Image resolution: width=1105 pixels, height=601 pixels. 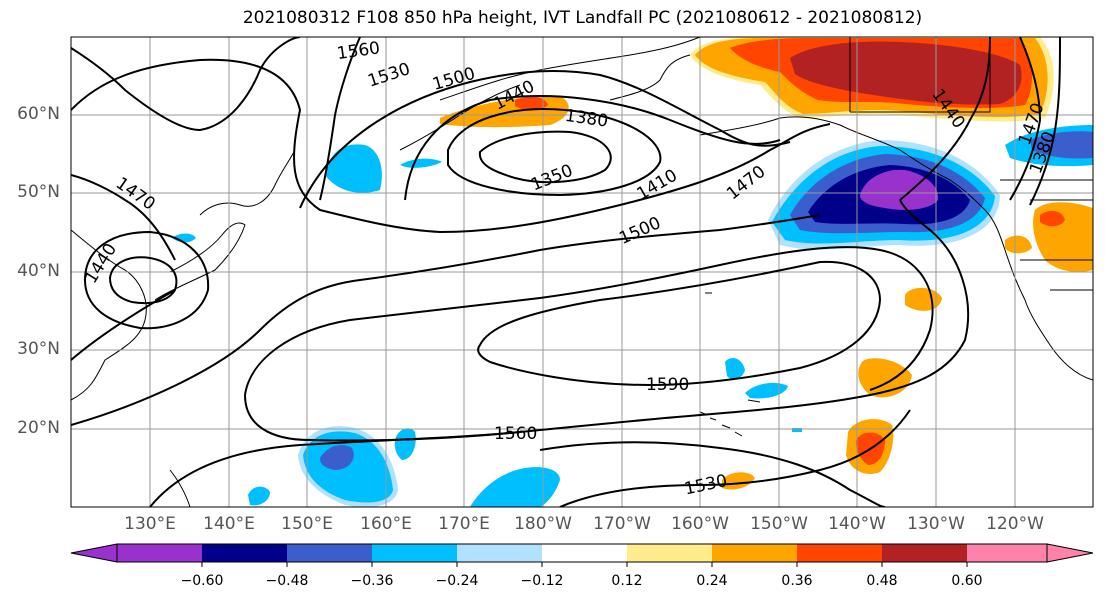 What do you see at coordinates (1015, 524) in the screenshot?
I see `lon-label: 120°W` at bounding box center [1015, 524].